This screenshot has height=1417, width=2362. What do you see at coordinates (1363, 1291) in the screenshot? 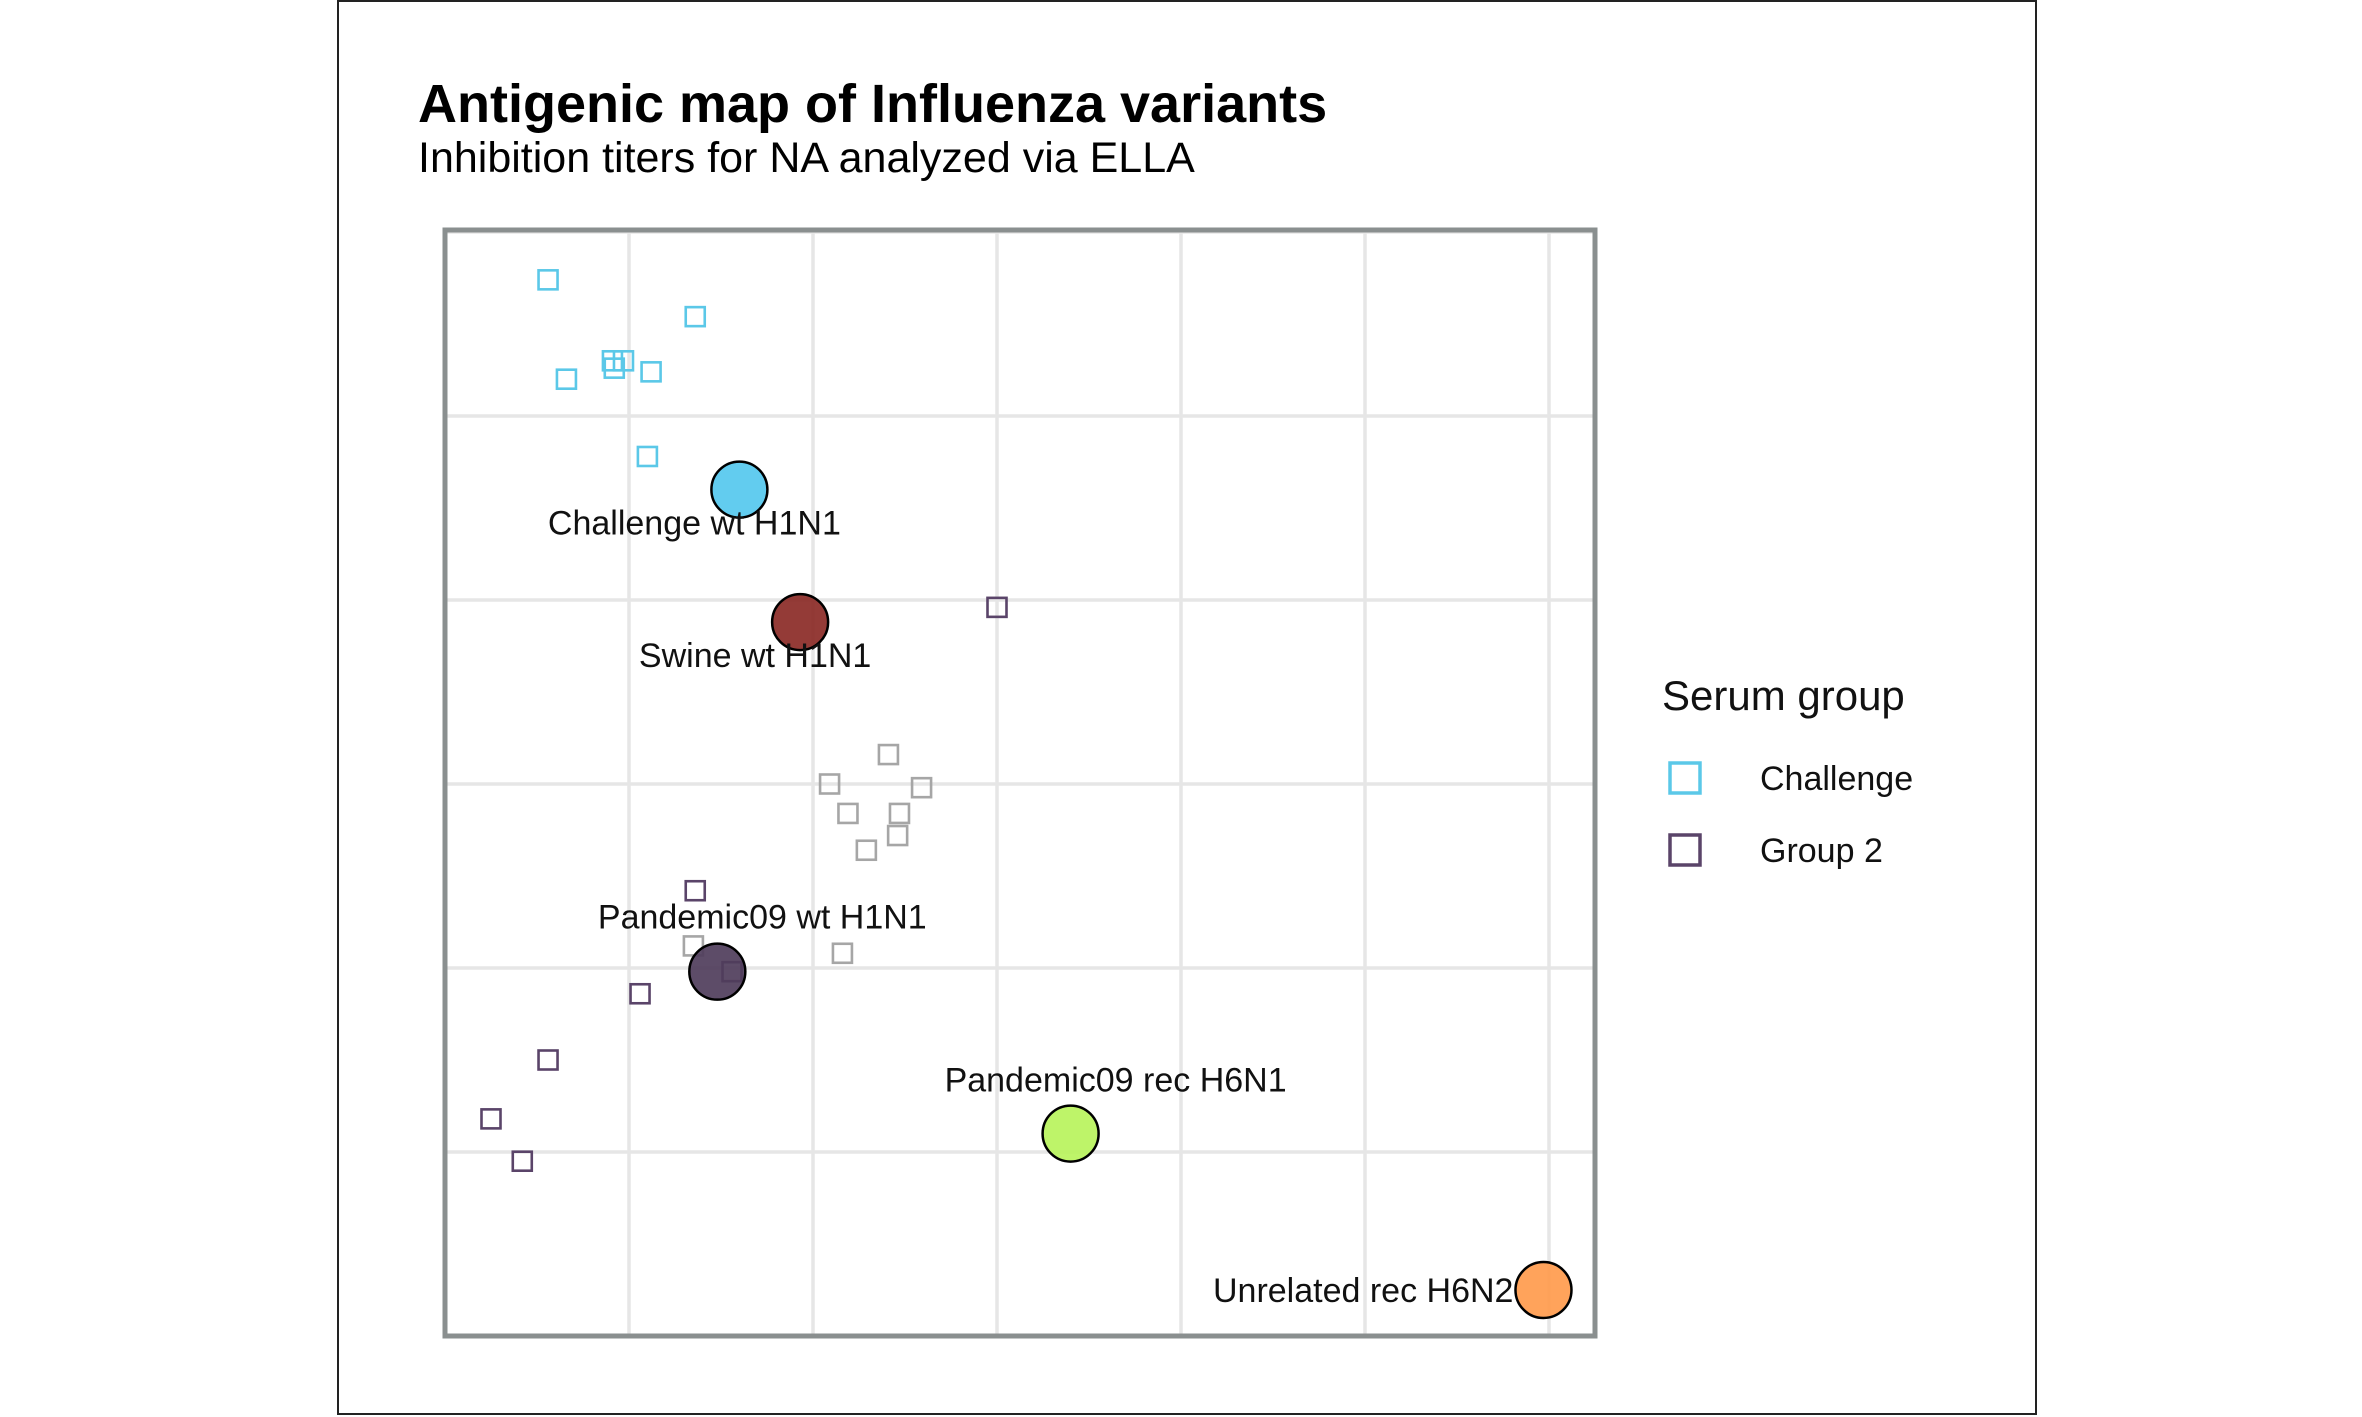
I see `antigen-label: Unrelated rec H6N2` at bounding box center [1363, 1291].